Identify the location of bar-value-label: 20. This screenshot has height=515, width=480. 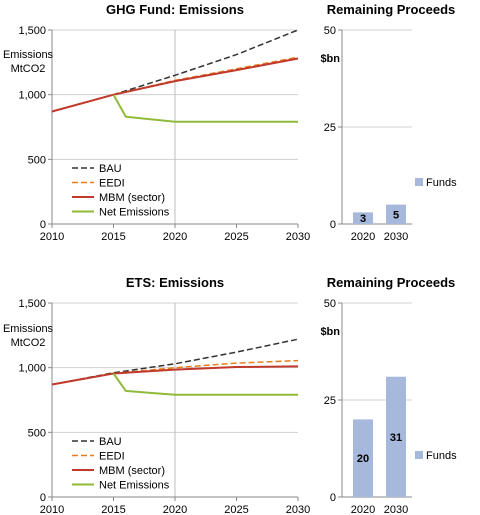
(363, 459).